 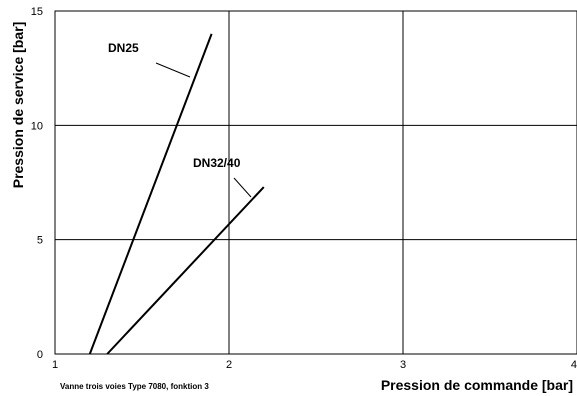 What do you see at coordinates (40, 355) in the screenshot?
I see `y-tick-label: 0` at bounding box center [40, 355].